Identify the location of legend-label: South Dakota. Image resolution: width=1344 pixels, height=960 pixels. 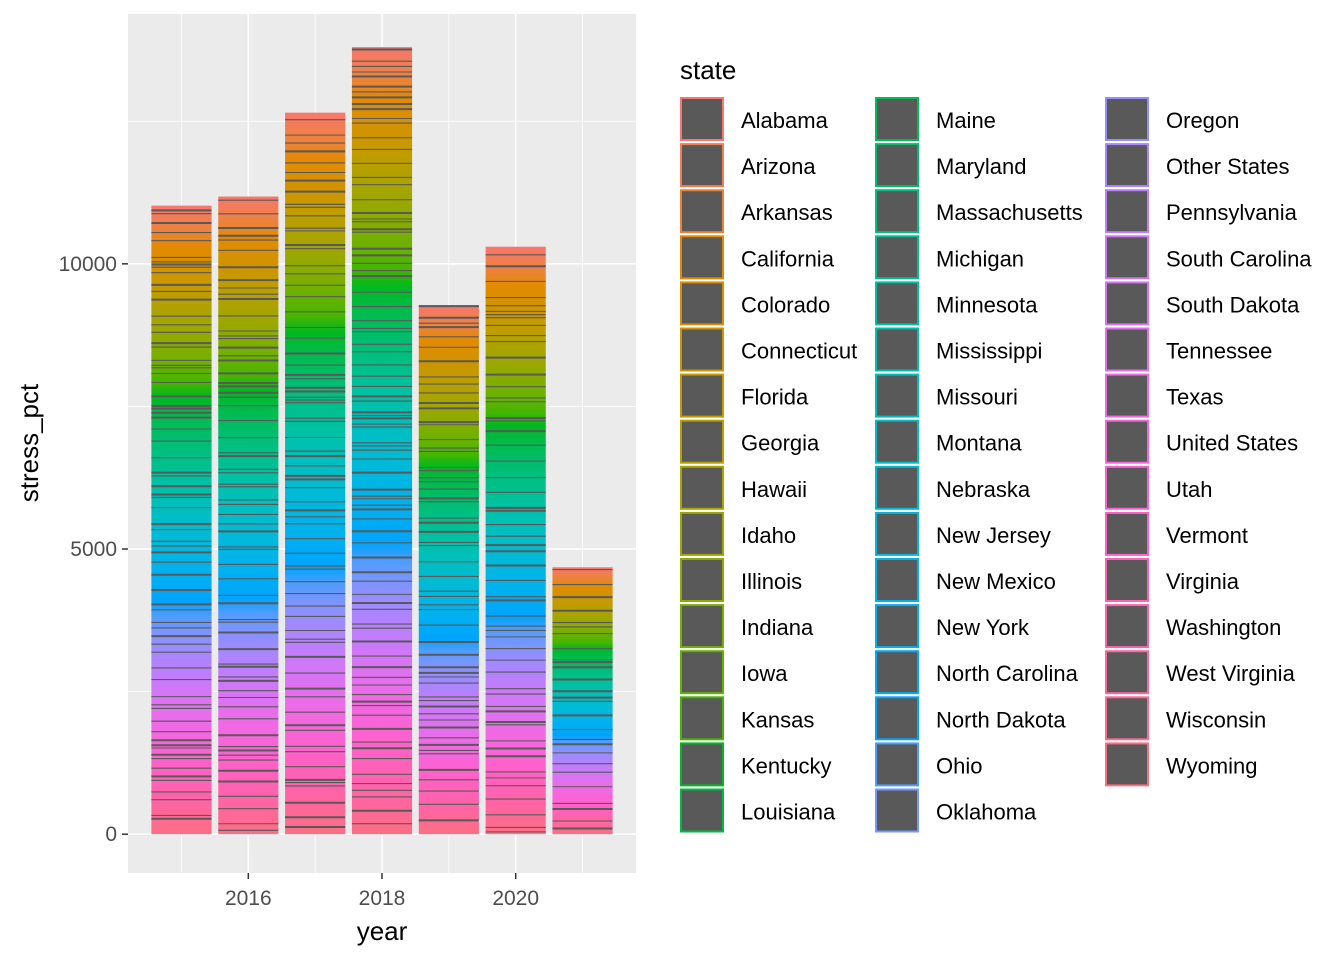
(1233, 304).